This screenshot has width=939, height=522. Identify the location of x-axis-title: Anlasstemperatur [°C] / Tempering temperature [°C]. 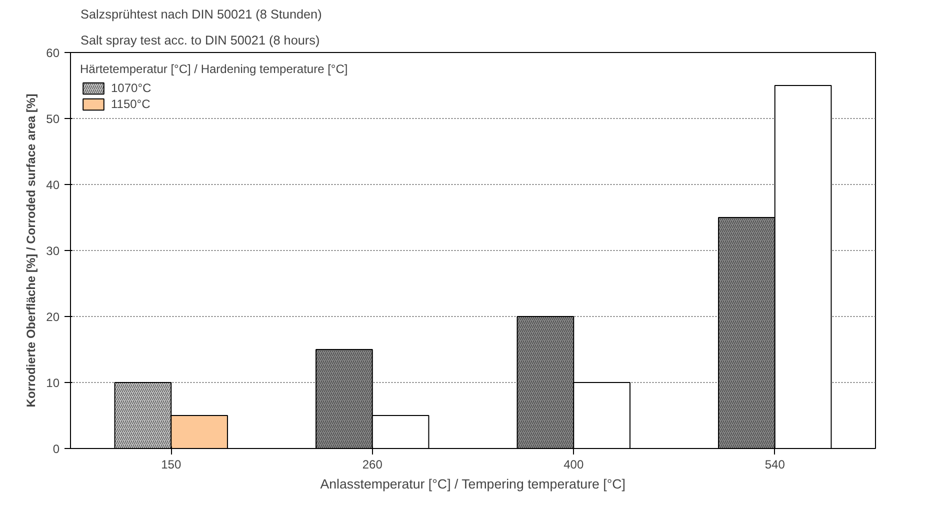
(473, 484).